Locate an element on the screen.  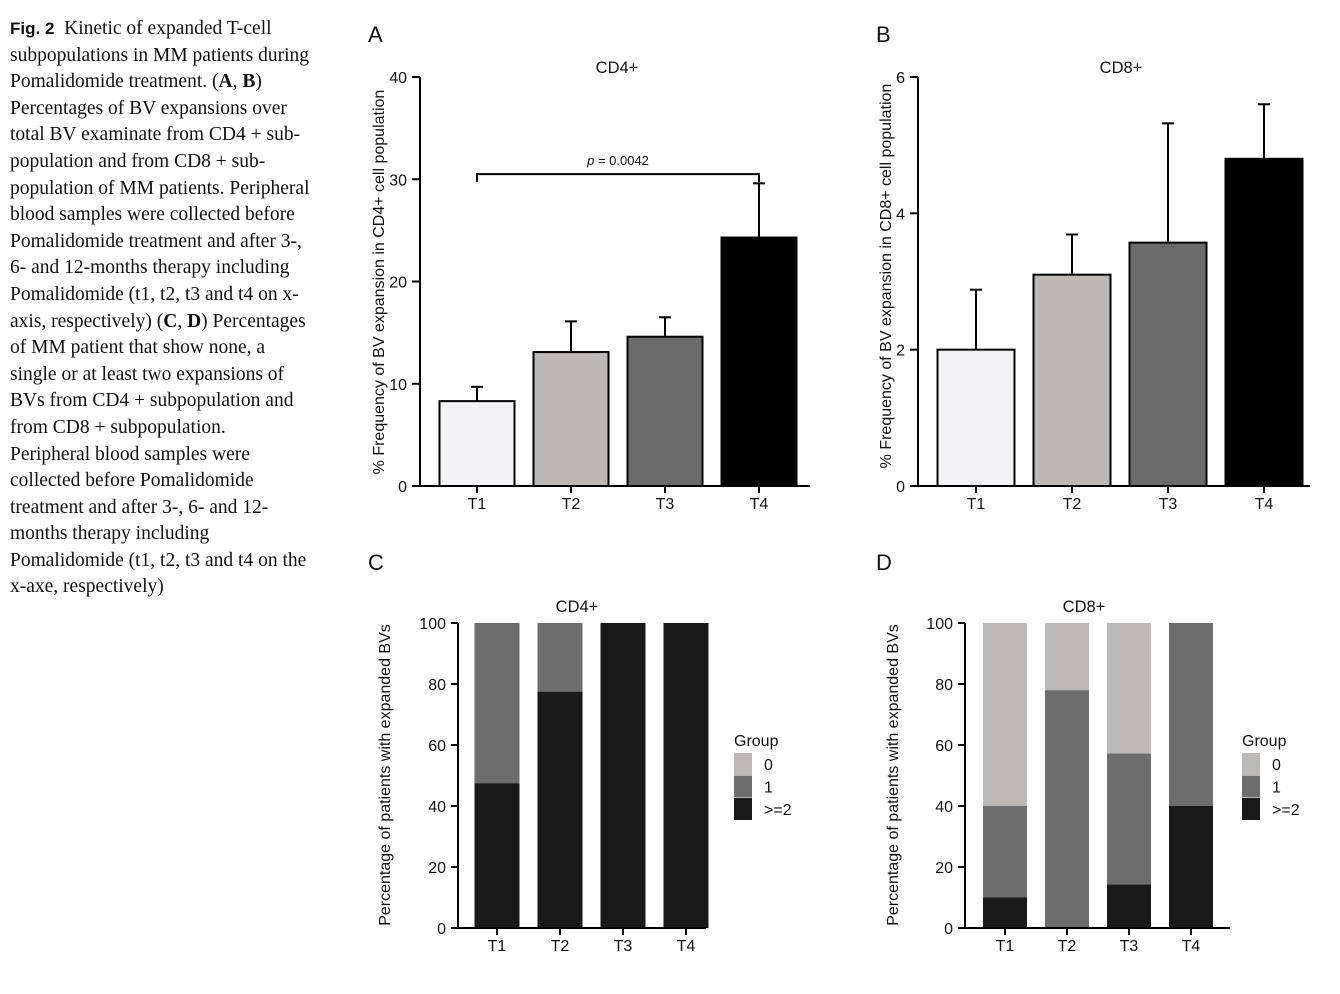
legend-title: Group is located at coordinates (1264, 741).